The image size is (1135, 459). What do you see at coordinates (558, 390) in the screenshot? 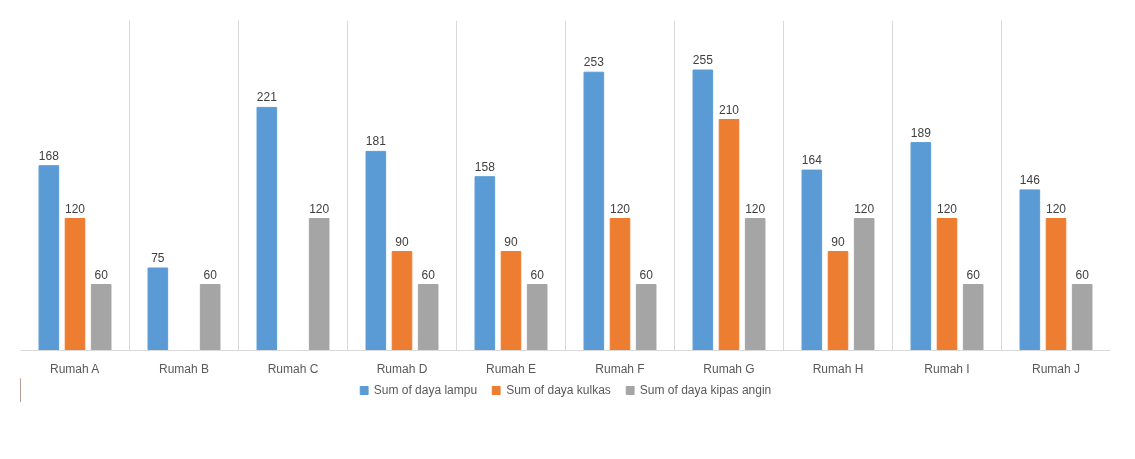
I see `legend-label: Sum of daya kulkas` at bounding box center [558, 390].